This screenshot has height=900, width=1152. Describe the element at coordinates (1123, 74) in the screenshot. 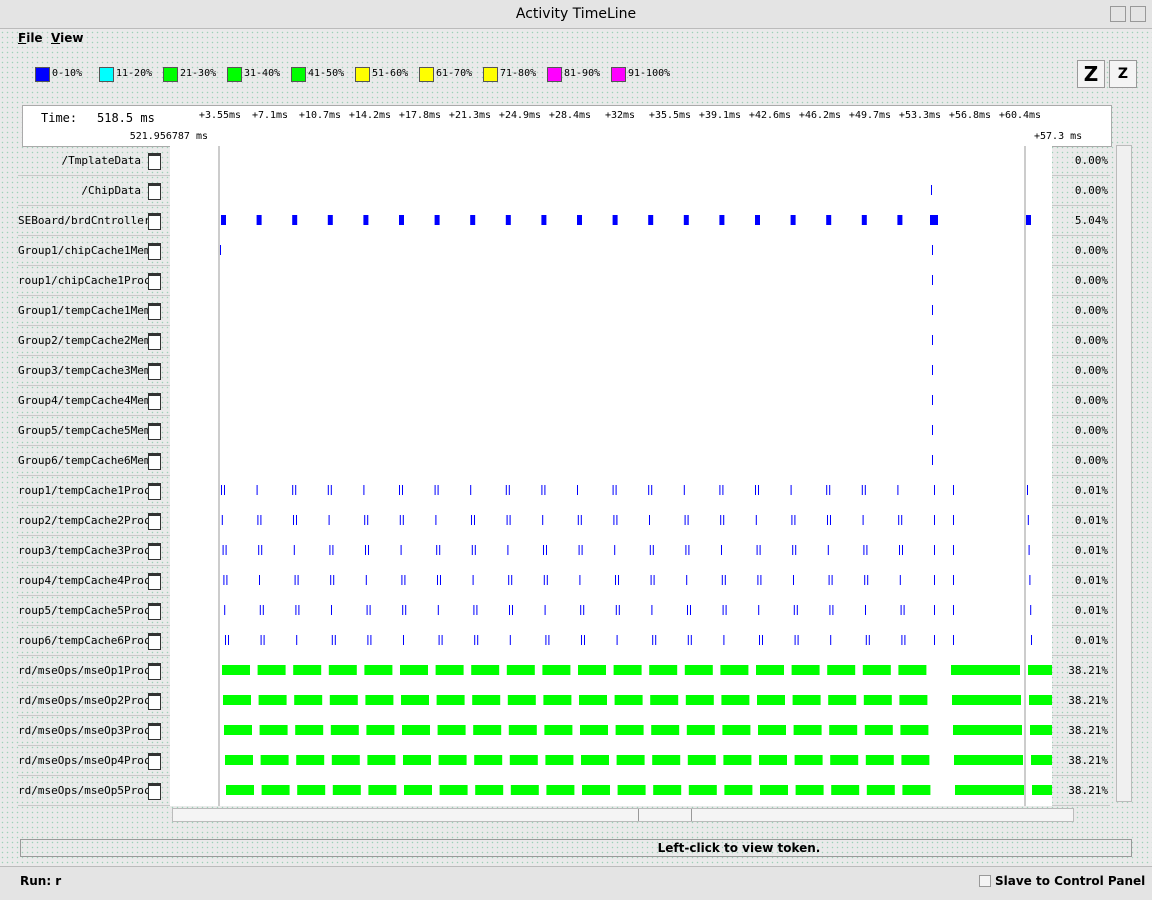

I see `zoom-out-button: Z` at that location.